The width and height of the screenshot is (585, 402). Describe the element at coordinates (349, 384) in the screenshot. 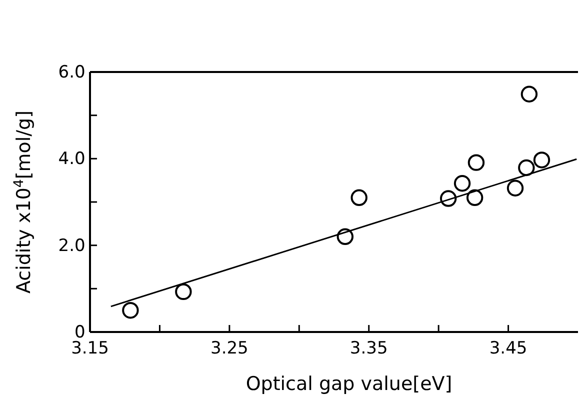

I see `x-axis-title: Optical gap value[eV]` at that location.